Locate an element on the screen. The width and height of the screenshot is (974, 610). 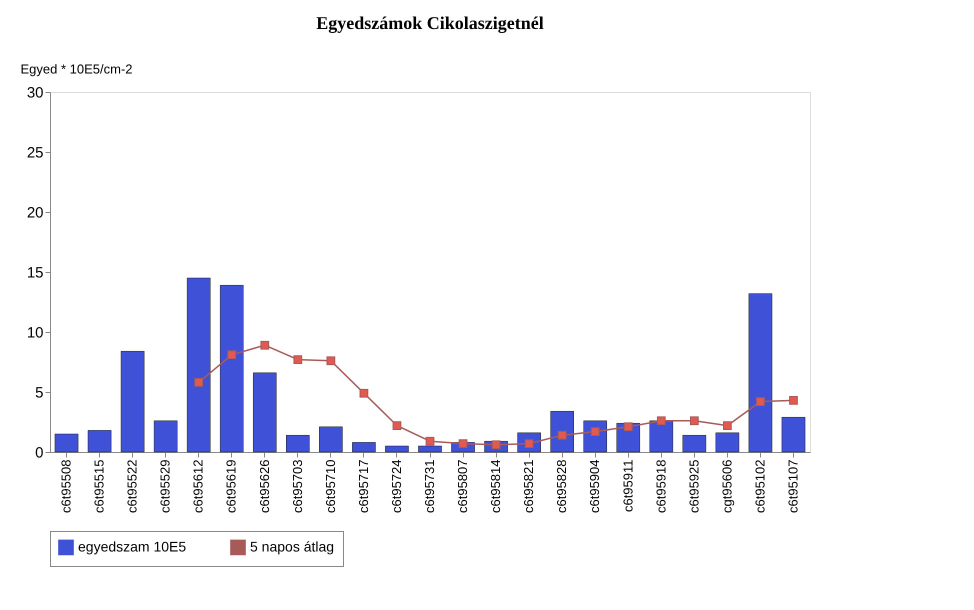
chart-title: Egyedszámok Cikolaszigetnél is located at coordinates (430, 23).